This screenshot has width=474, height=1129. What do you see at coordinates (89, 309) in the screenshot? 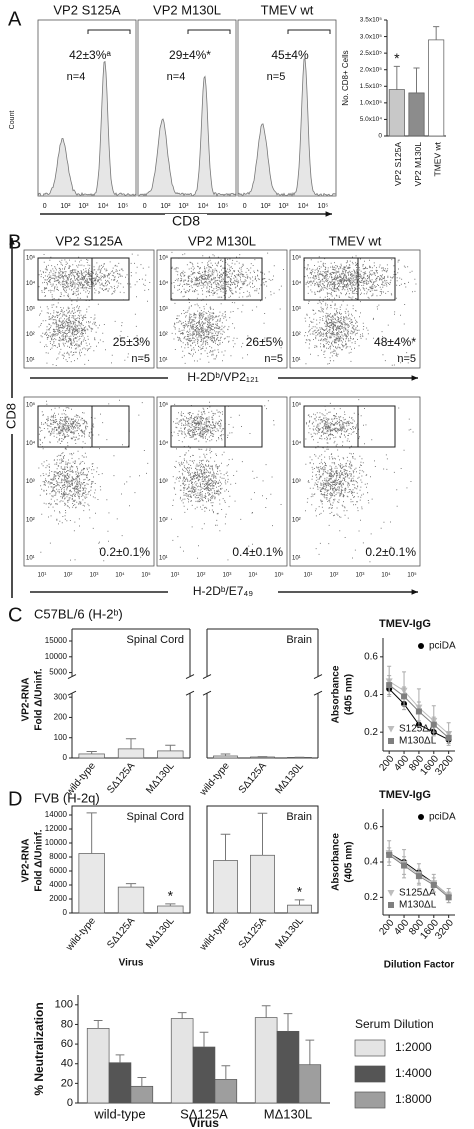
I see `plot-frame` at bounding box center [89, 309].